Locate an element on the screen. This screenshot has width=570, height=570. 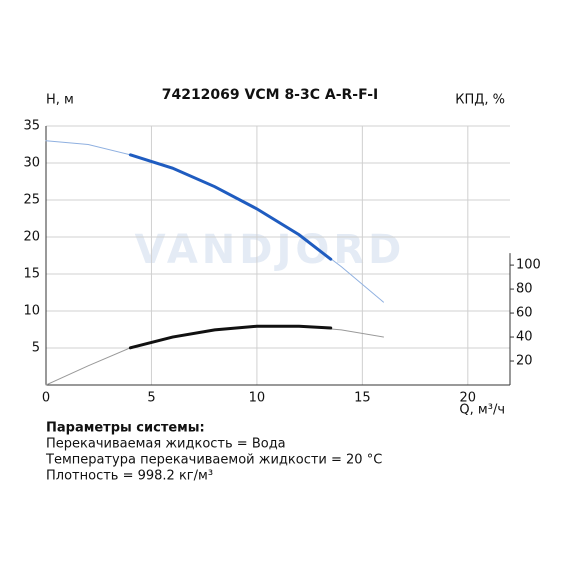
y2-tick-label: 20 is located at coordinates (524, 361).